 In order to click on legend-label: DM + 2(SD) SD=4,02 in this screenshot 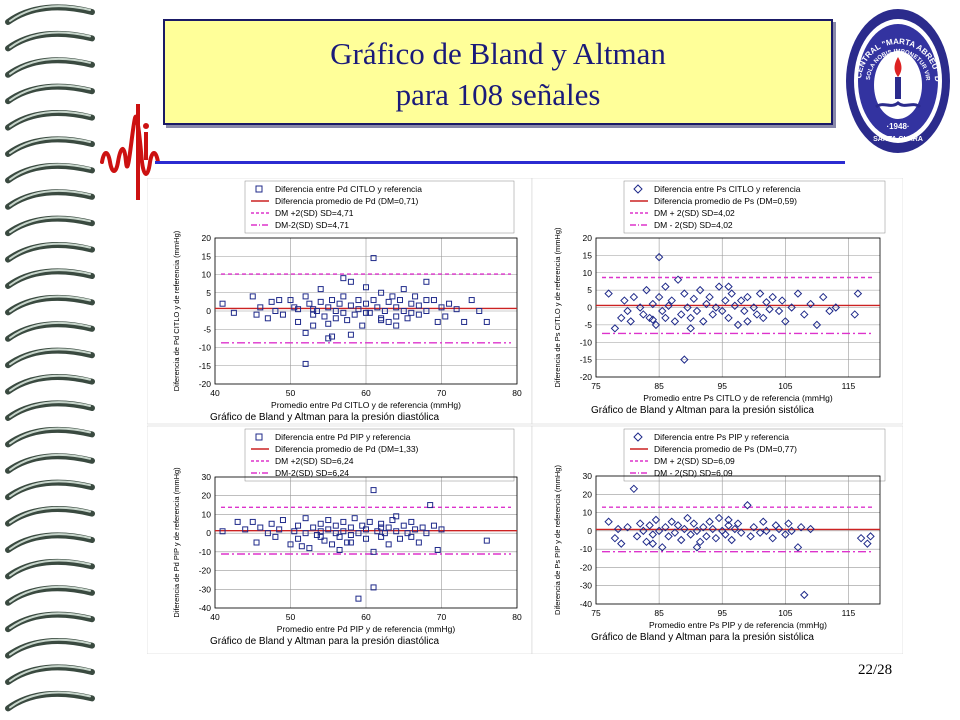, I will do `click(694, 213)`.